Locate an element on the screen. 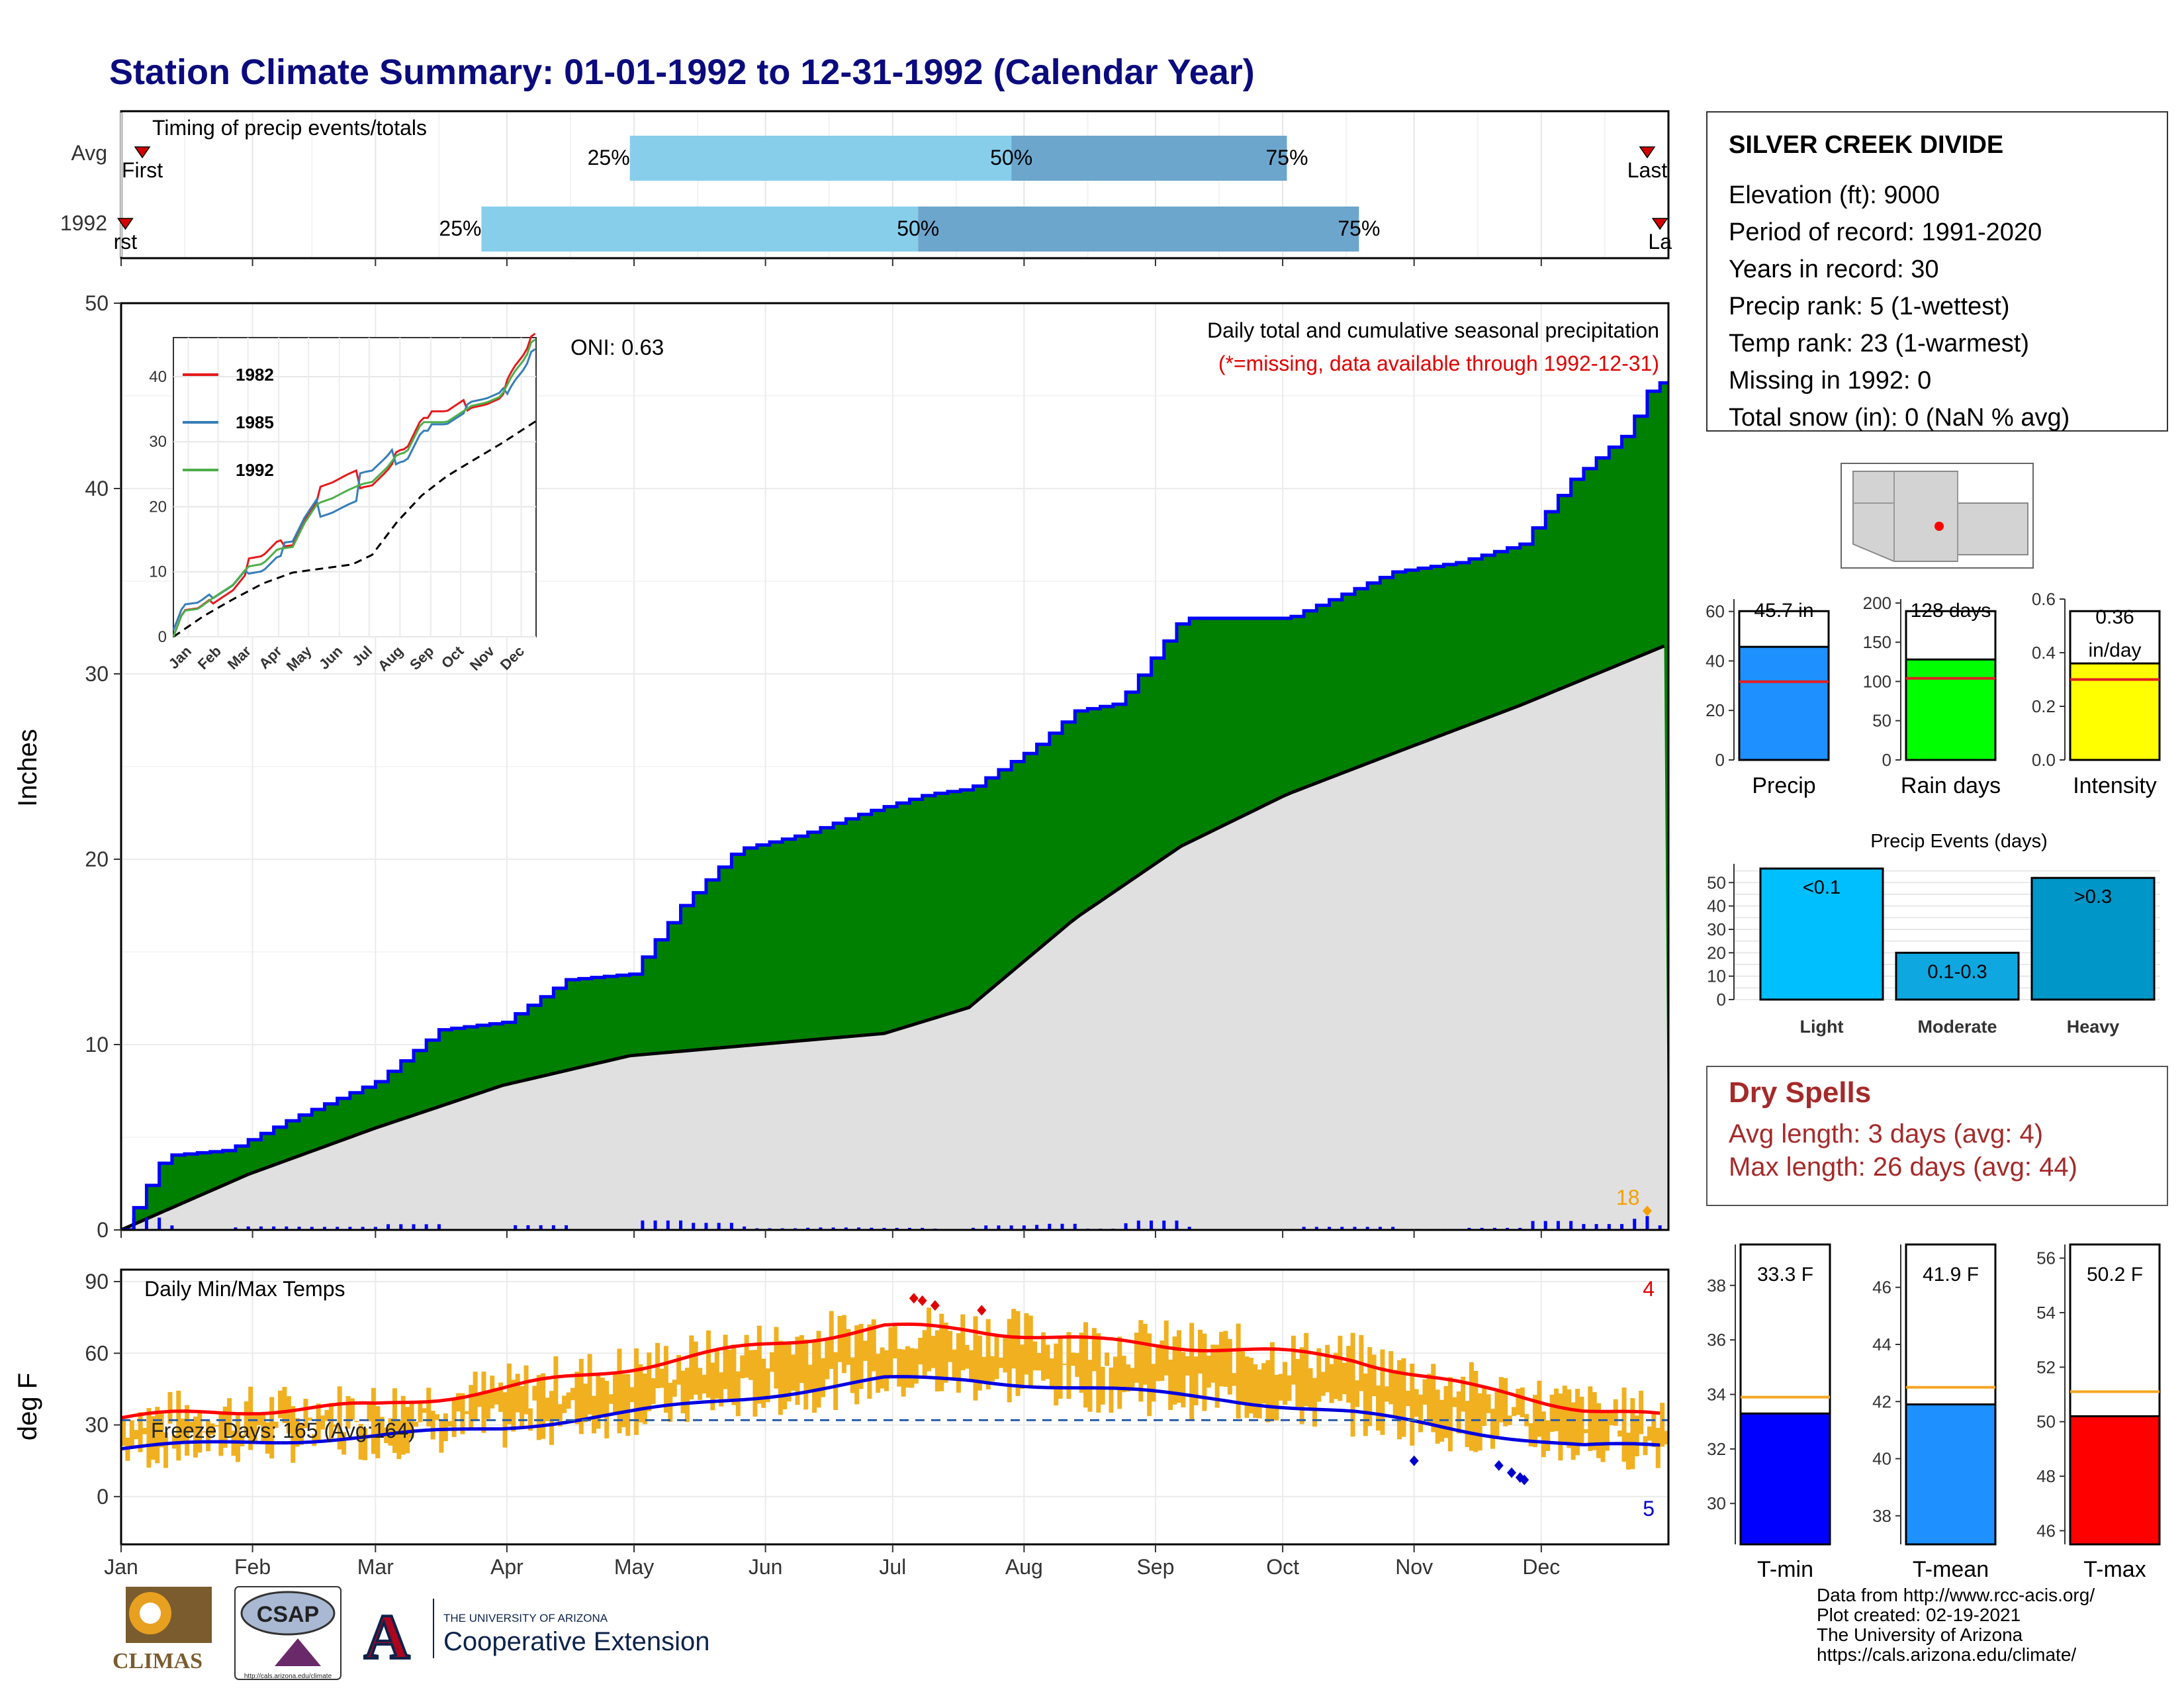 The height and width of the screenshot is (1688, 2184). small-bar-name-1: Rain days is located at coordinates (1951, 785).